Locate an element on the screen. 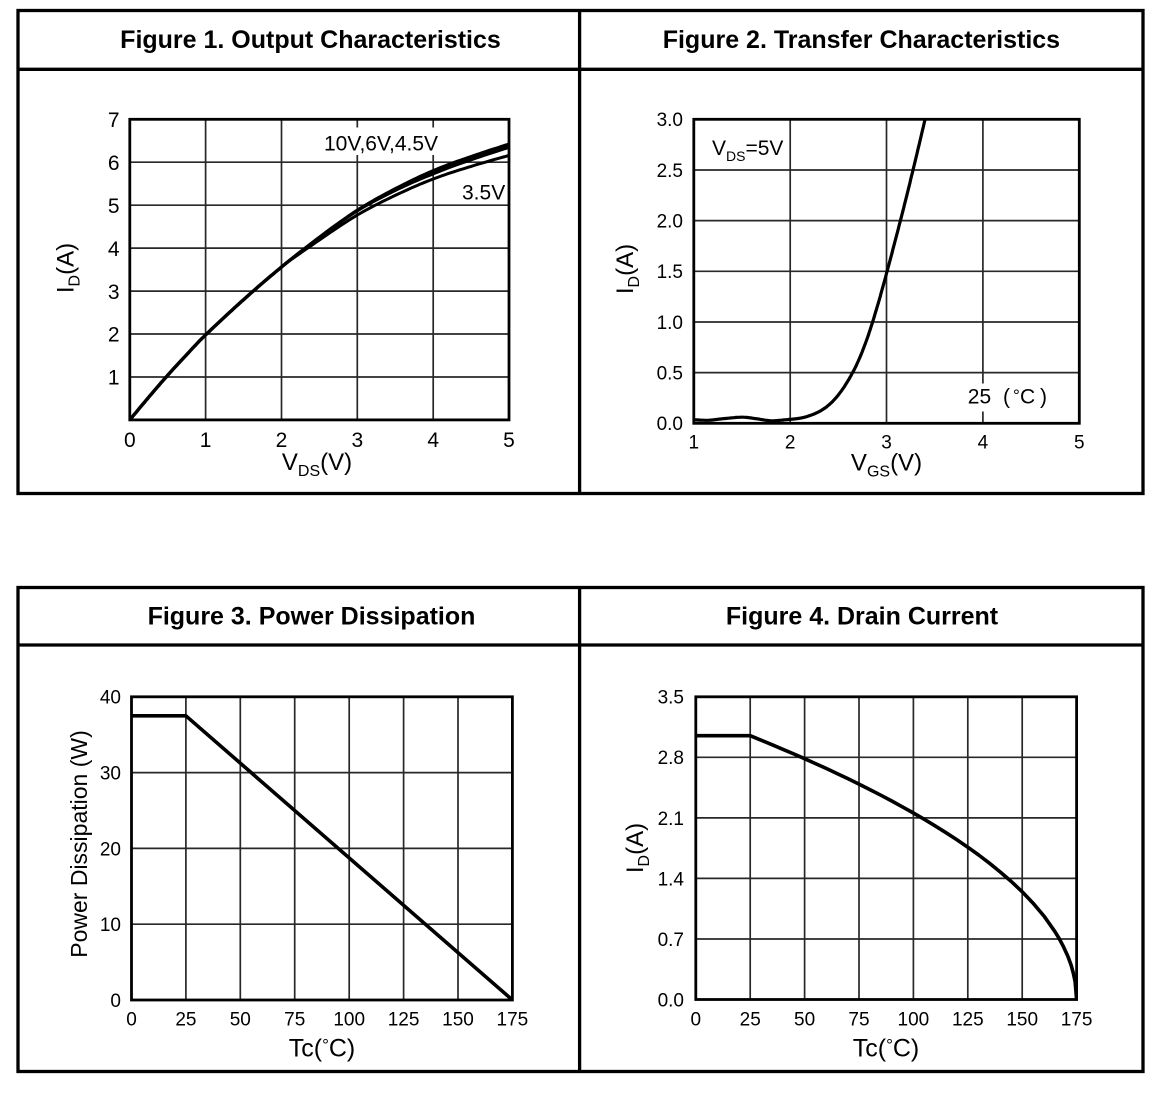 The height and width of the screenshot is (1096, 1158). svg-text: 2.8 is located at coordinates (671, 758).